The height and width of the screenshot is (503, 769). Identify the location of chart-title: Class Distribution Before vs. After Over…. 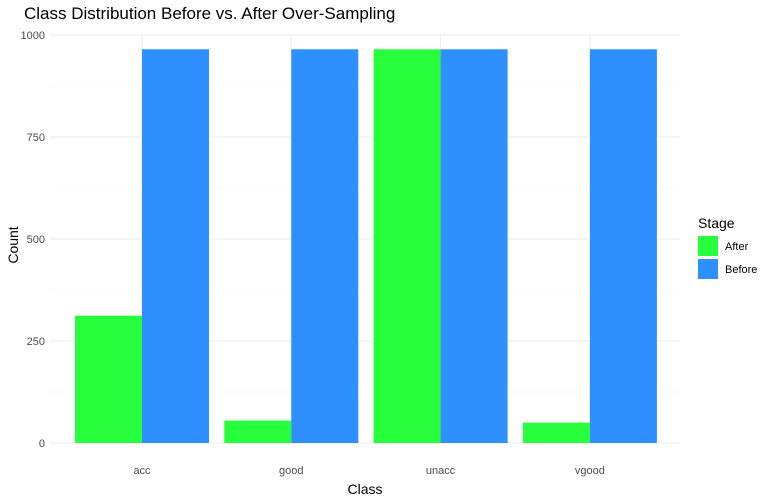
(209, 13).